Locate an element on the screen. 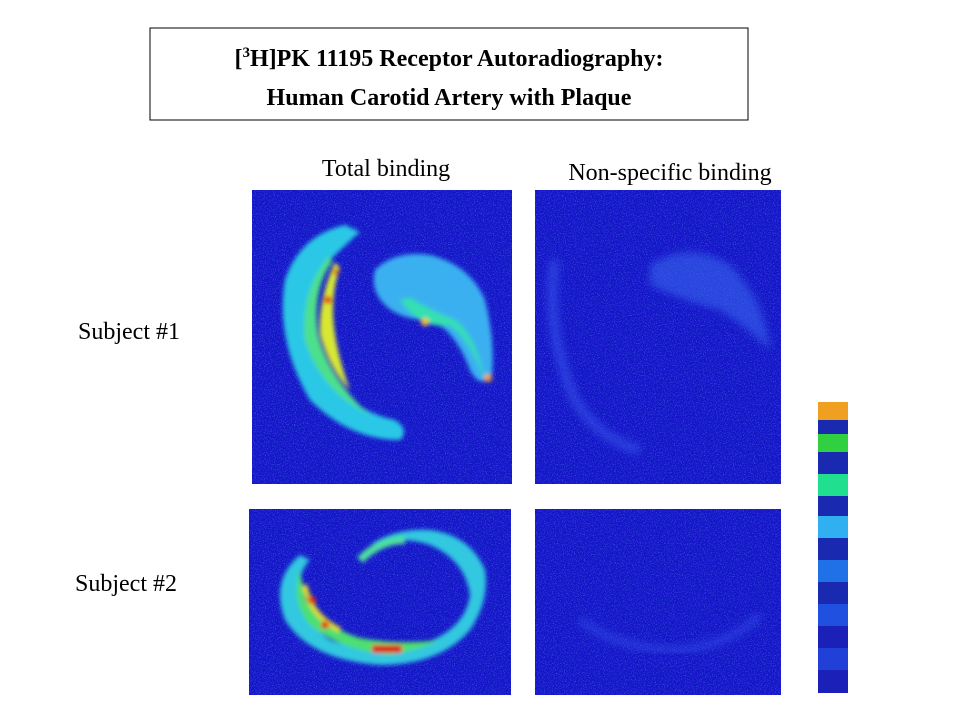 The height and width of the screenshot is (720, 960). row-label: Subject #2 is located at coordinates (126, 584).